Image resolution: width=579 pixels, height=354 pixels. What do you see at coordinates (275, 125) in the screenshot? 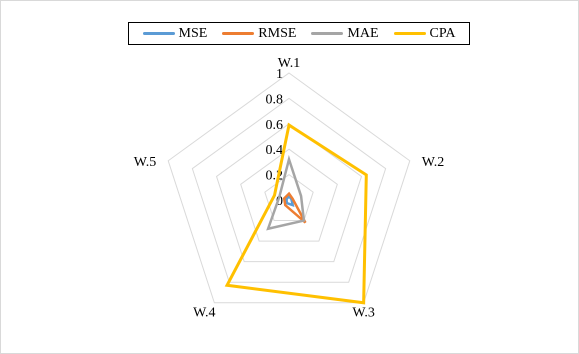
I see `axis-tick-label: 0.6` at bounding box center [275, 125].